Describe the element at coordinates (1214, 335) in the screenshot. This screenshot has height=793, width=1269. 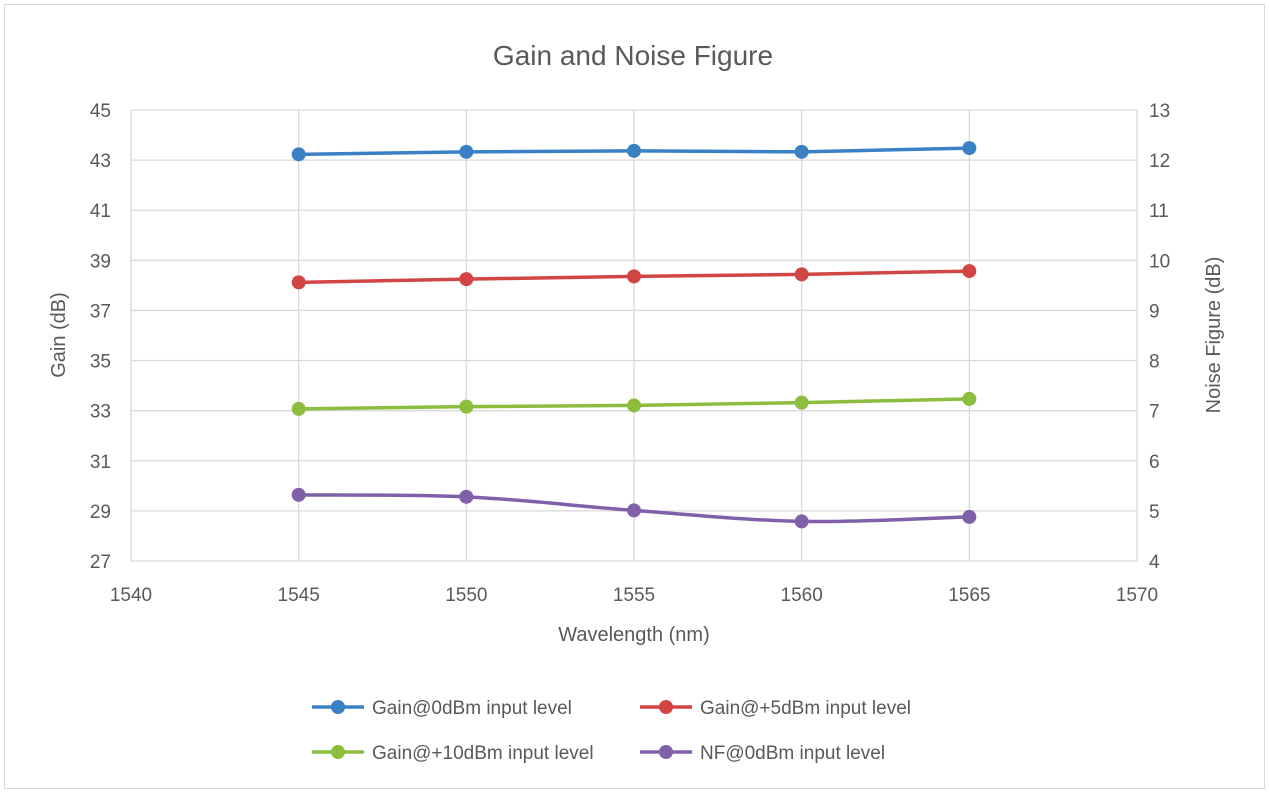
I see `y2-axis-label: Noise Figure (dB)` at that location.